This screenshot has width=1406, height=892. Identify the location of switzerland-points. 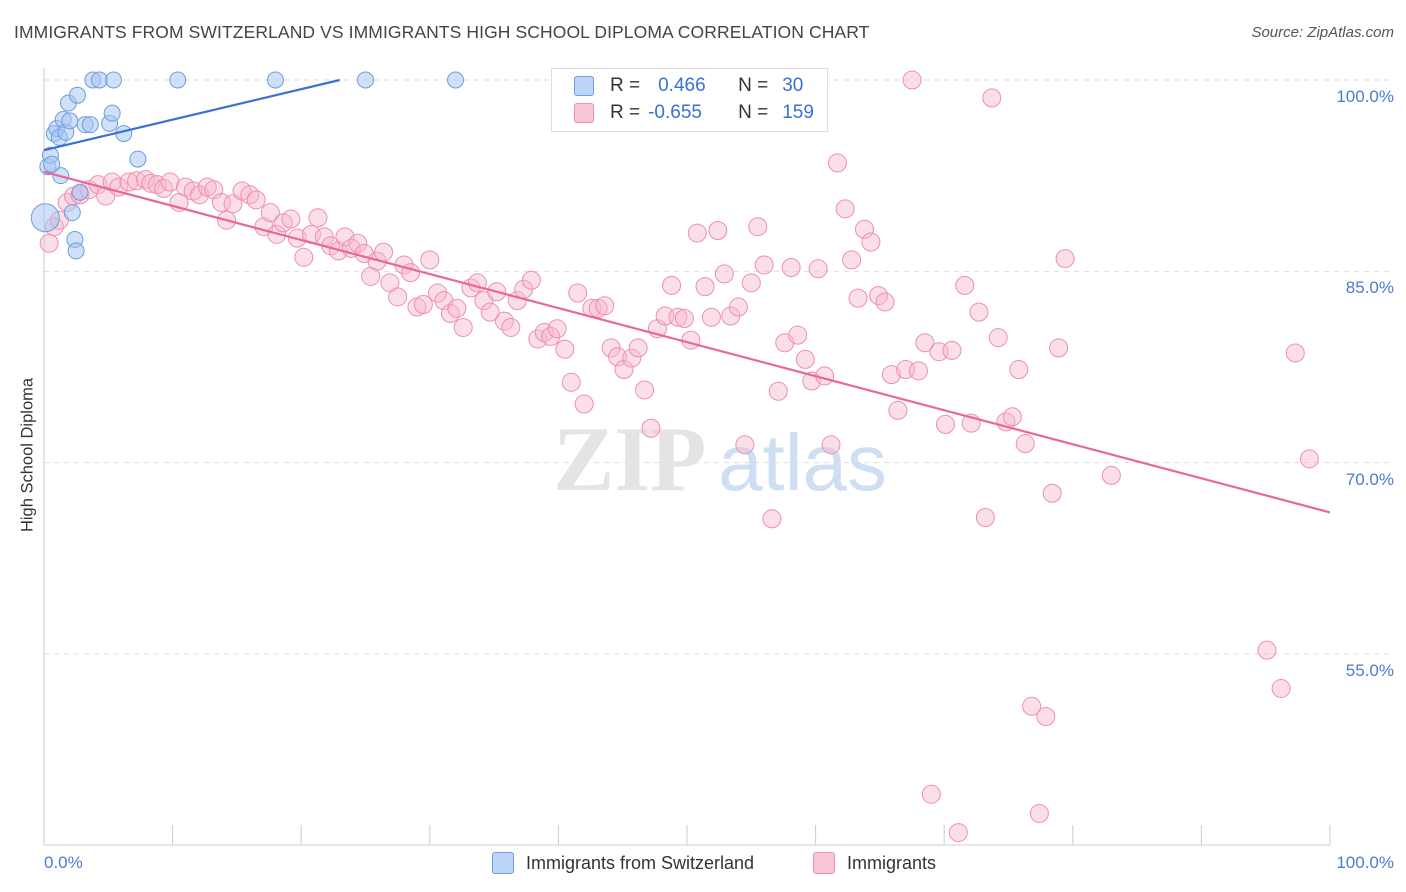
(247, 165).